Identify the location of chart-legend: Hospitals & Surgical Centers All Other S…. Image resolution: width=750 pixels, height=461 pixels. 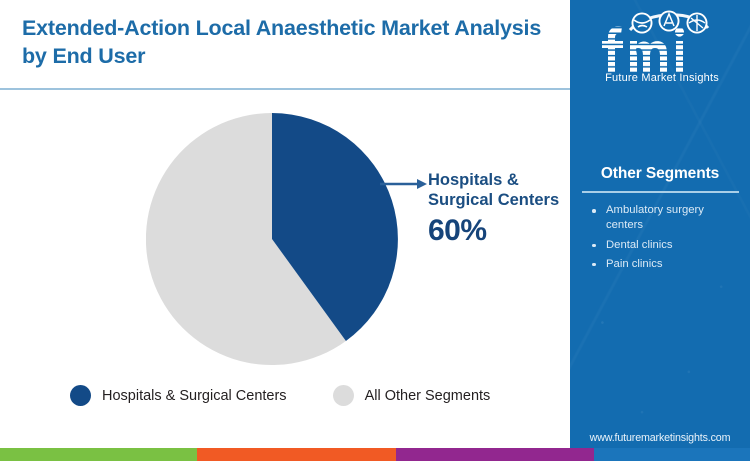
(280, 395).